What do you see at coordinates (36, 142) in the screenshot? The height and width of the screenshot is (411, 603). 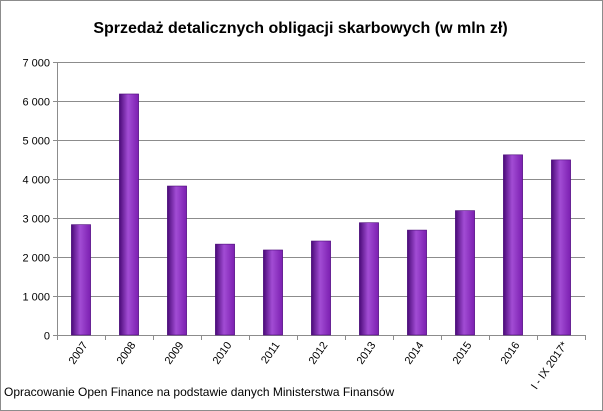 I see `y-tick-label: 5 000` at bounding box center [36, 142].